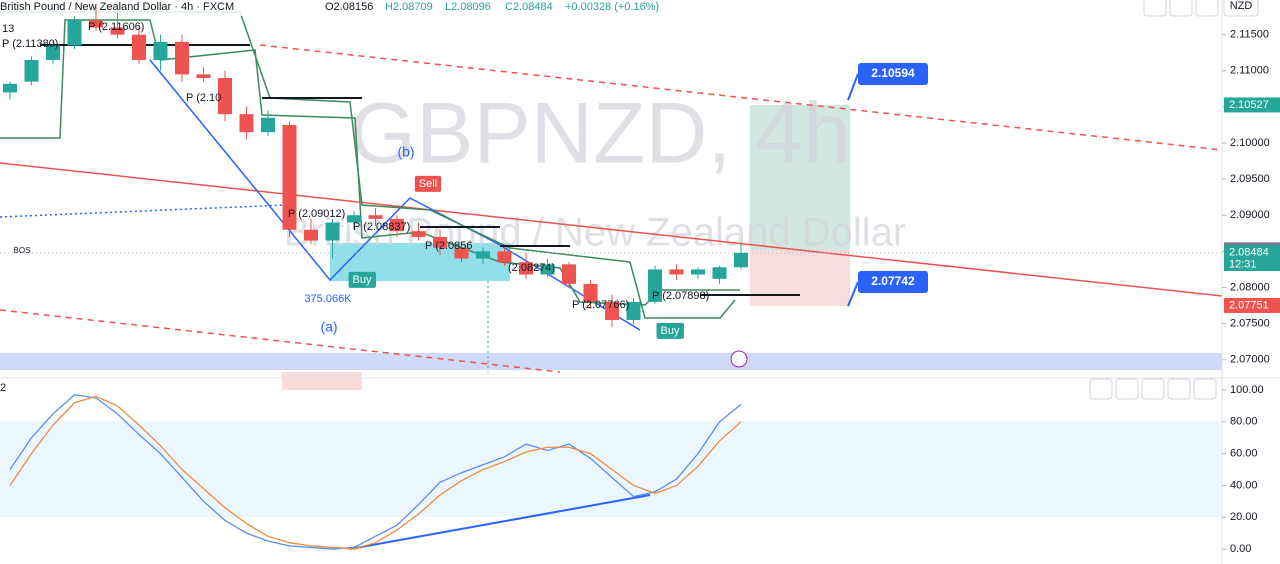  Describe the element at coordinates (349, 7) in the screenshot. I see `ohlc-open: O2.08156` at that location.